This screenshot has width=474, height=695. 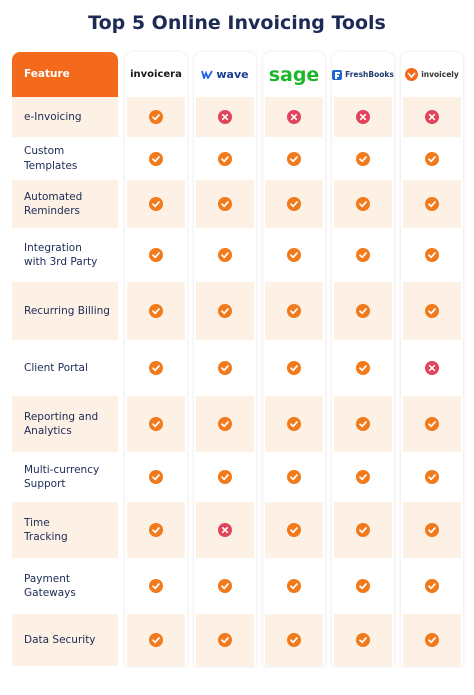 What do you see at coordinates (65, 586) in the screenshot?
I see `feature-cell: Payment Gateways` at bounding box center [65, 586].